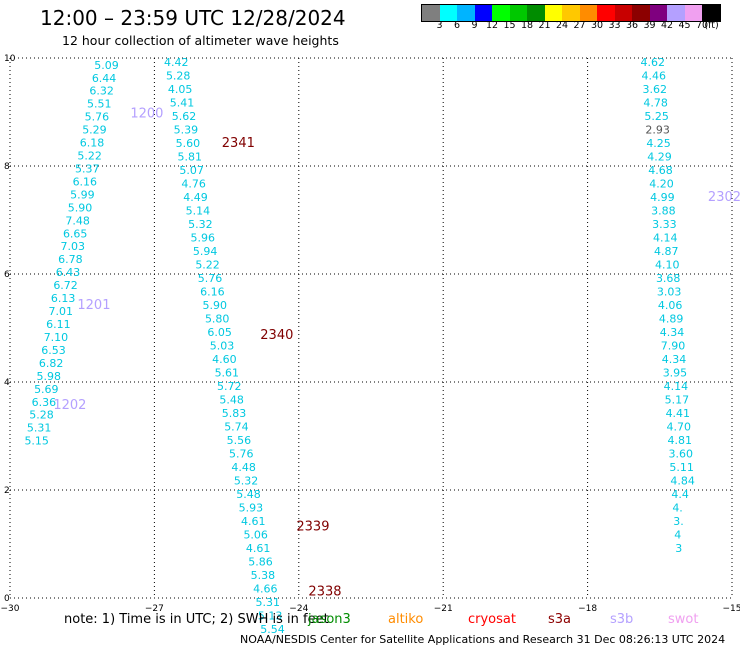 Image resolution: width=740 pixels, height=650 pixels. What do you see at coordinates (587, 609) in the screenshot?
I see `x-tick-label: −18` at bounding box center [587, 609].